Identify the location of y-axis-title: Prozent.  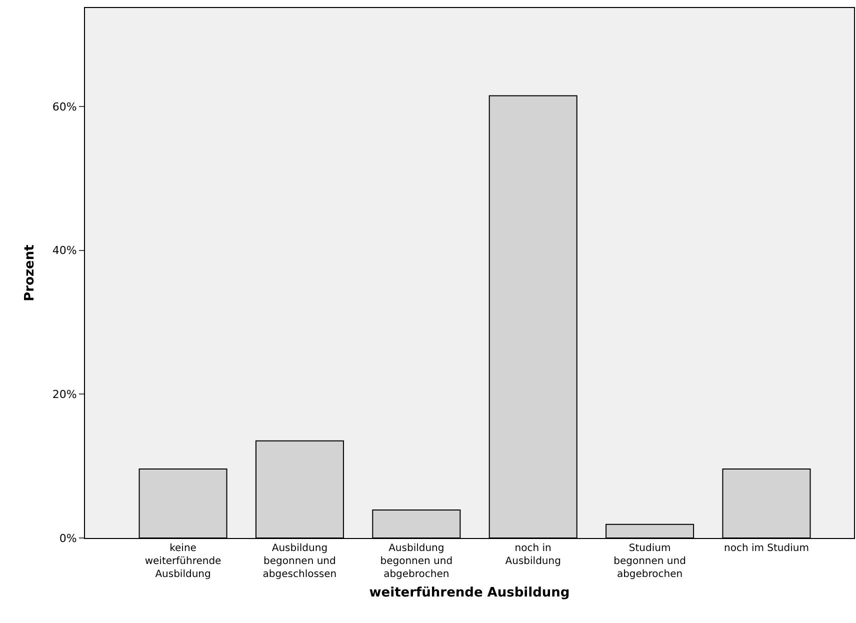
(30, 273).